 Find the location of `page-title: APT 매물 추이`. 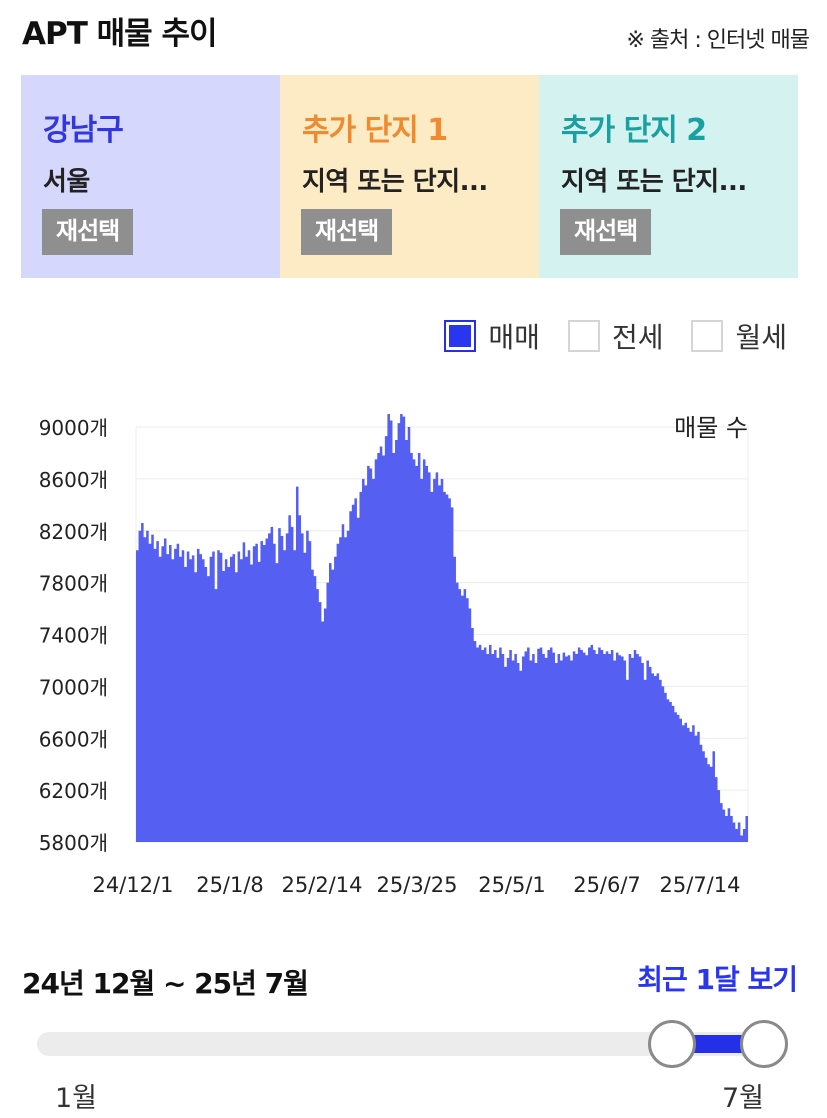

page-title: APT 매물 추이 is located at coordinates (120, 34).